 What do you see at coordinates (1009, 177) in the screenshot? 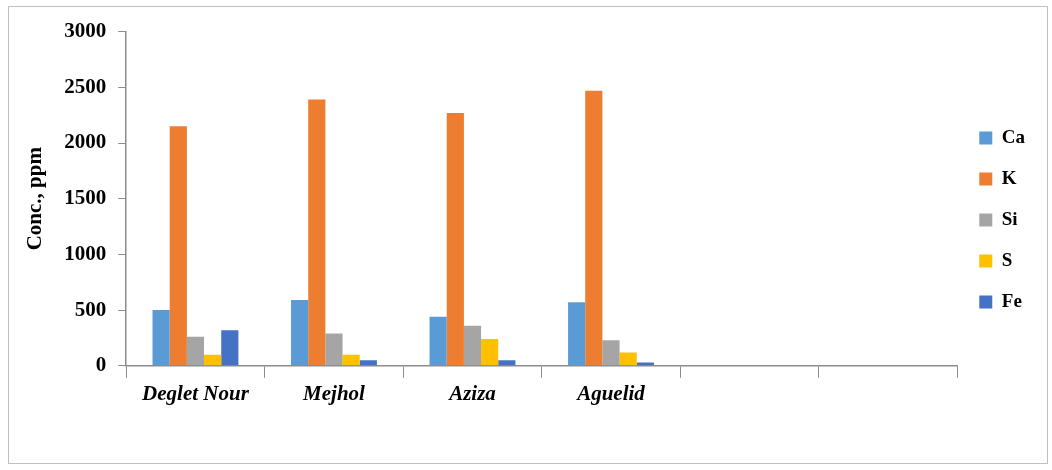
I see `legend-label: K` at bounding box center [1009, 177].